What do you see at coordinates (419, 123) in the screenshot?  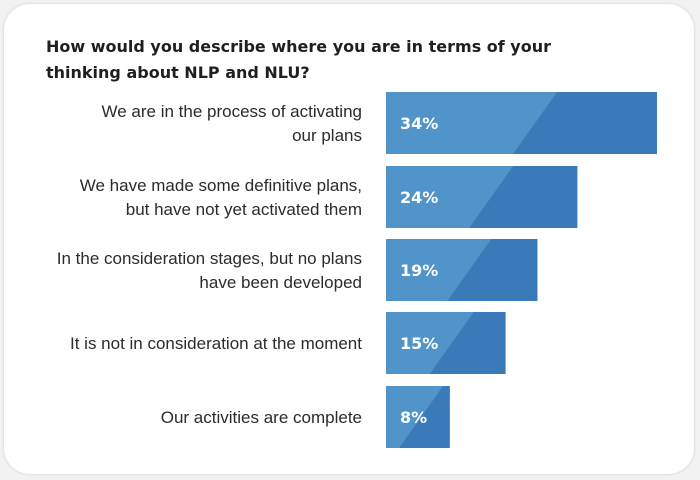 I see `data-label: 34%` at bounding box center [419, 123].